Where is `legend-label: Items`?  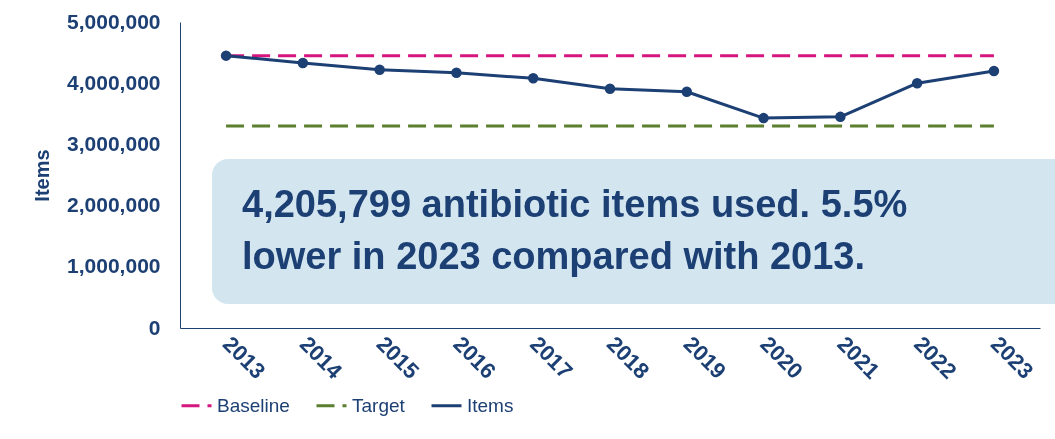
legend-label: Items is located at coordinates (490, 405).